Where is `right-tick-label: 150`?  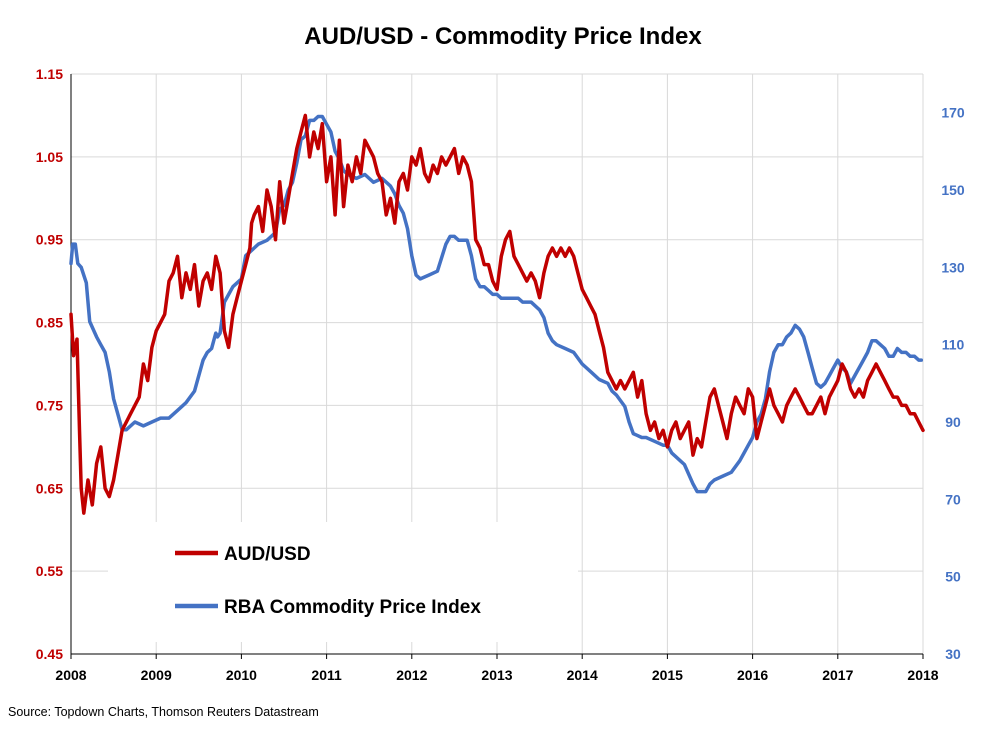
right-tick-label: 150 is located at coordinates (953, 190).